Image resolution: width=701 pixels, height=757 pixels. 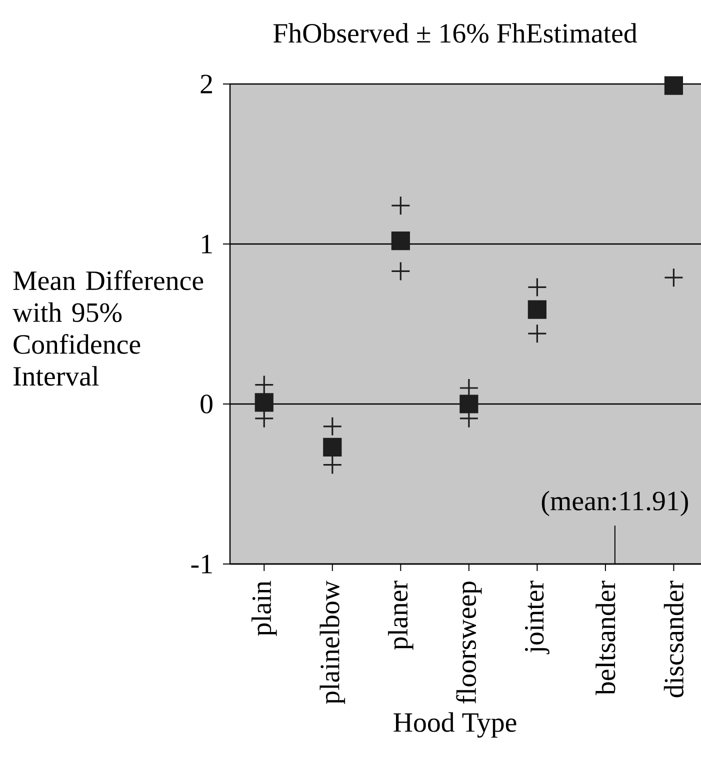 What do you see at coordinates (108, 328) in the screenshot?
I see `y-axis-title: Mean Difference with 95% Confidence Interval` at bounding box center [108, 328].